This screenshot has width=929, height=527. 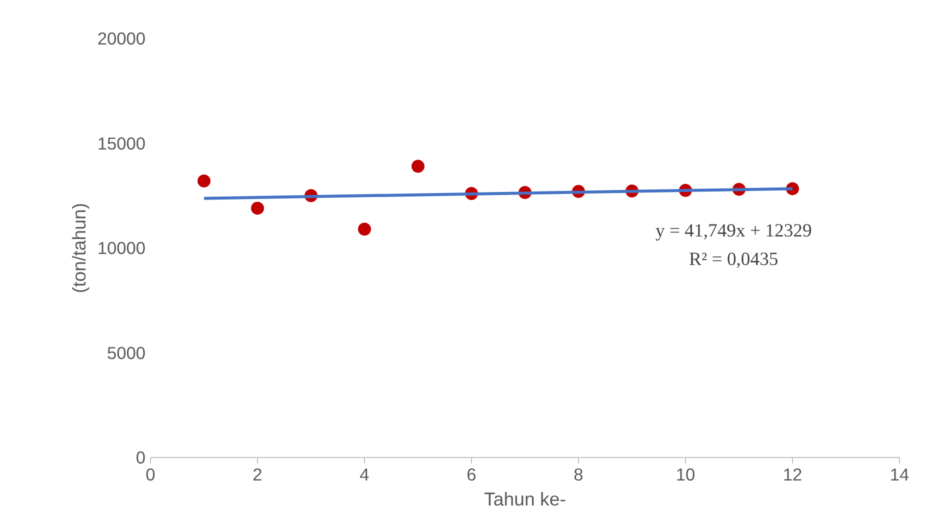 I want to click on y-axis-title: (ton/tahun), so click(x=79, y=248).